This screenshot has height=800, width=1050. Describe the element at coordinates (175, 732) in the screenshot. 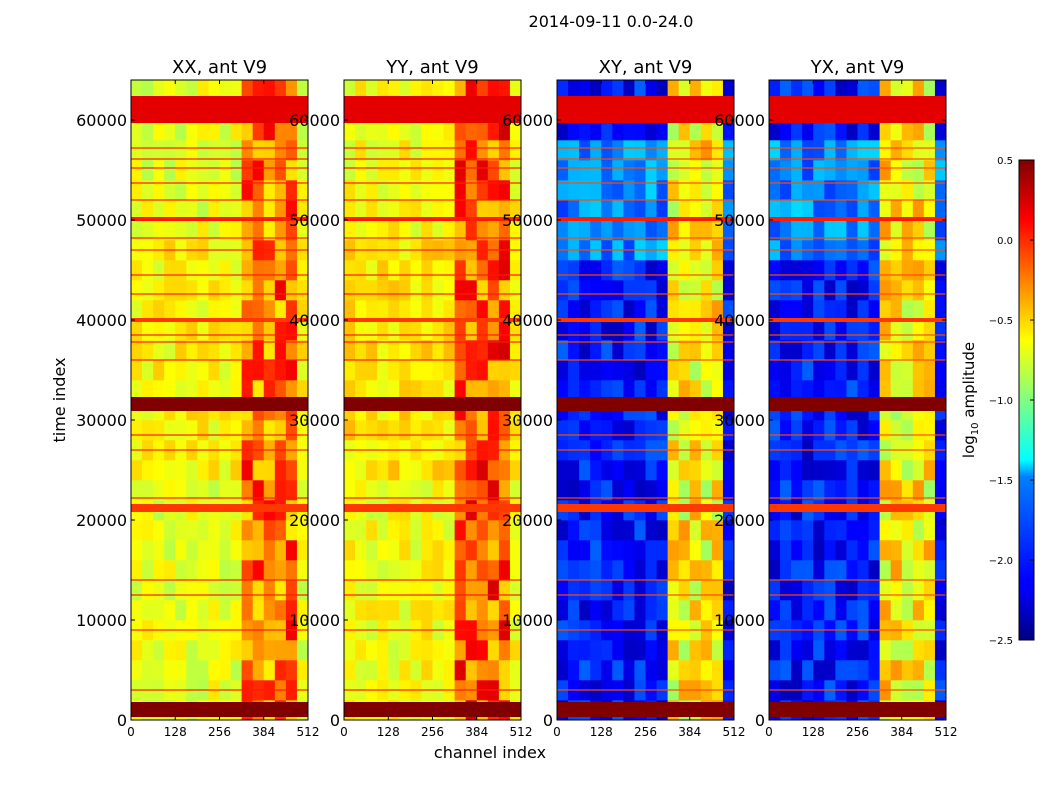

I see `x-tick-label: 128` at that location.